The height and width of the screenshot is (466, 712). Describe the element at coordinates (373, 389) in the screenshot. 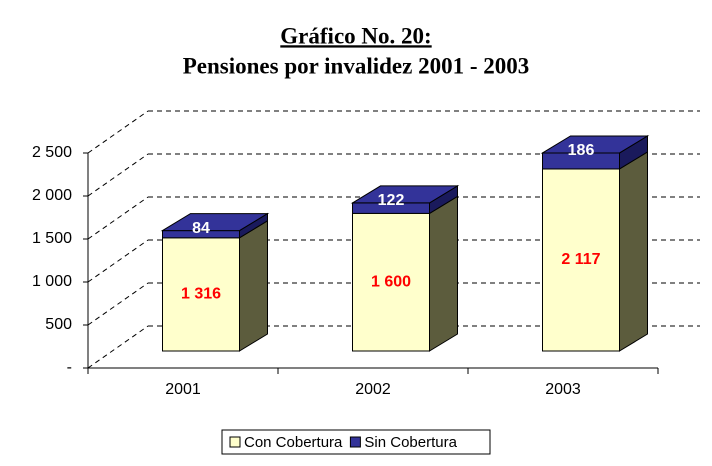

I see `x-tick-label: 2002` at that location.